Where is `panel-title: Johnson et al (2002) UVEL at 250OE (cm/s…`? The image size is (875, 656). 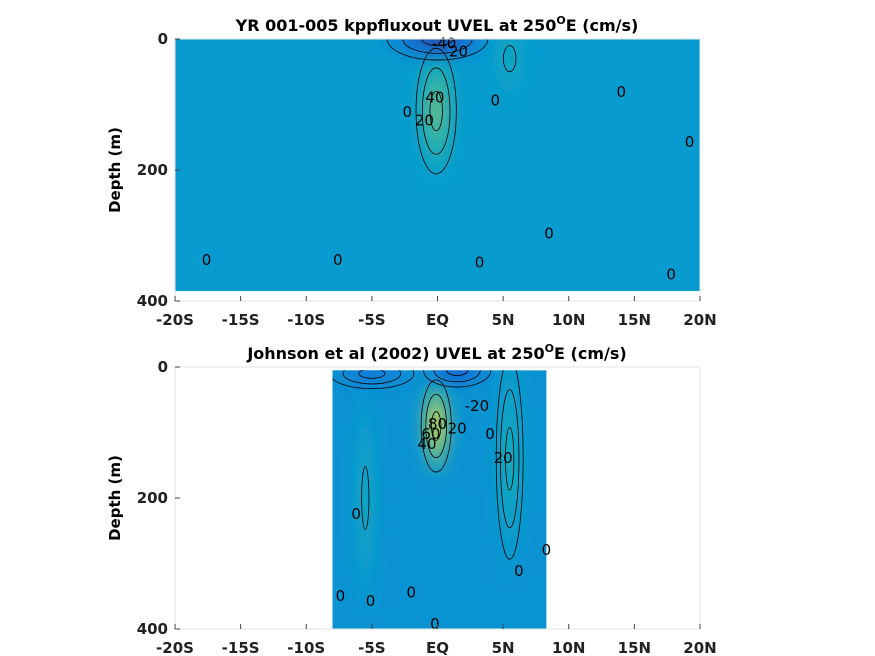 panel-title: Johnson et al (2002) UVEL at 250OE (cm/s… is located at coordinates (436, 352).